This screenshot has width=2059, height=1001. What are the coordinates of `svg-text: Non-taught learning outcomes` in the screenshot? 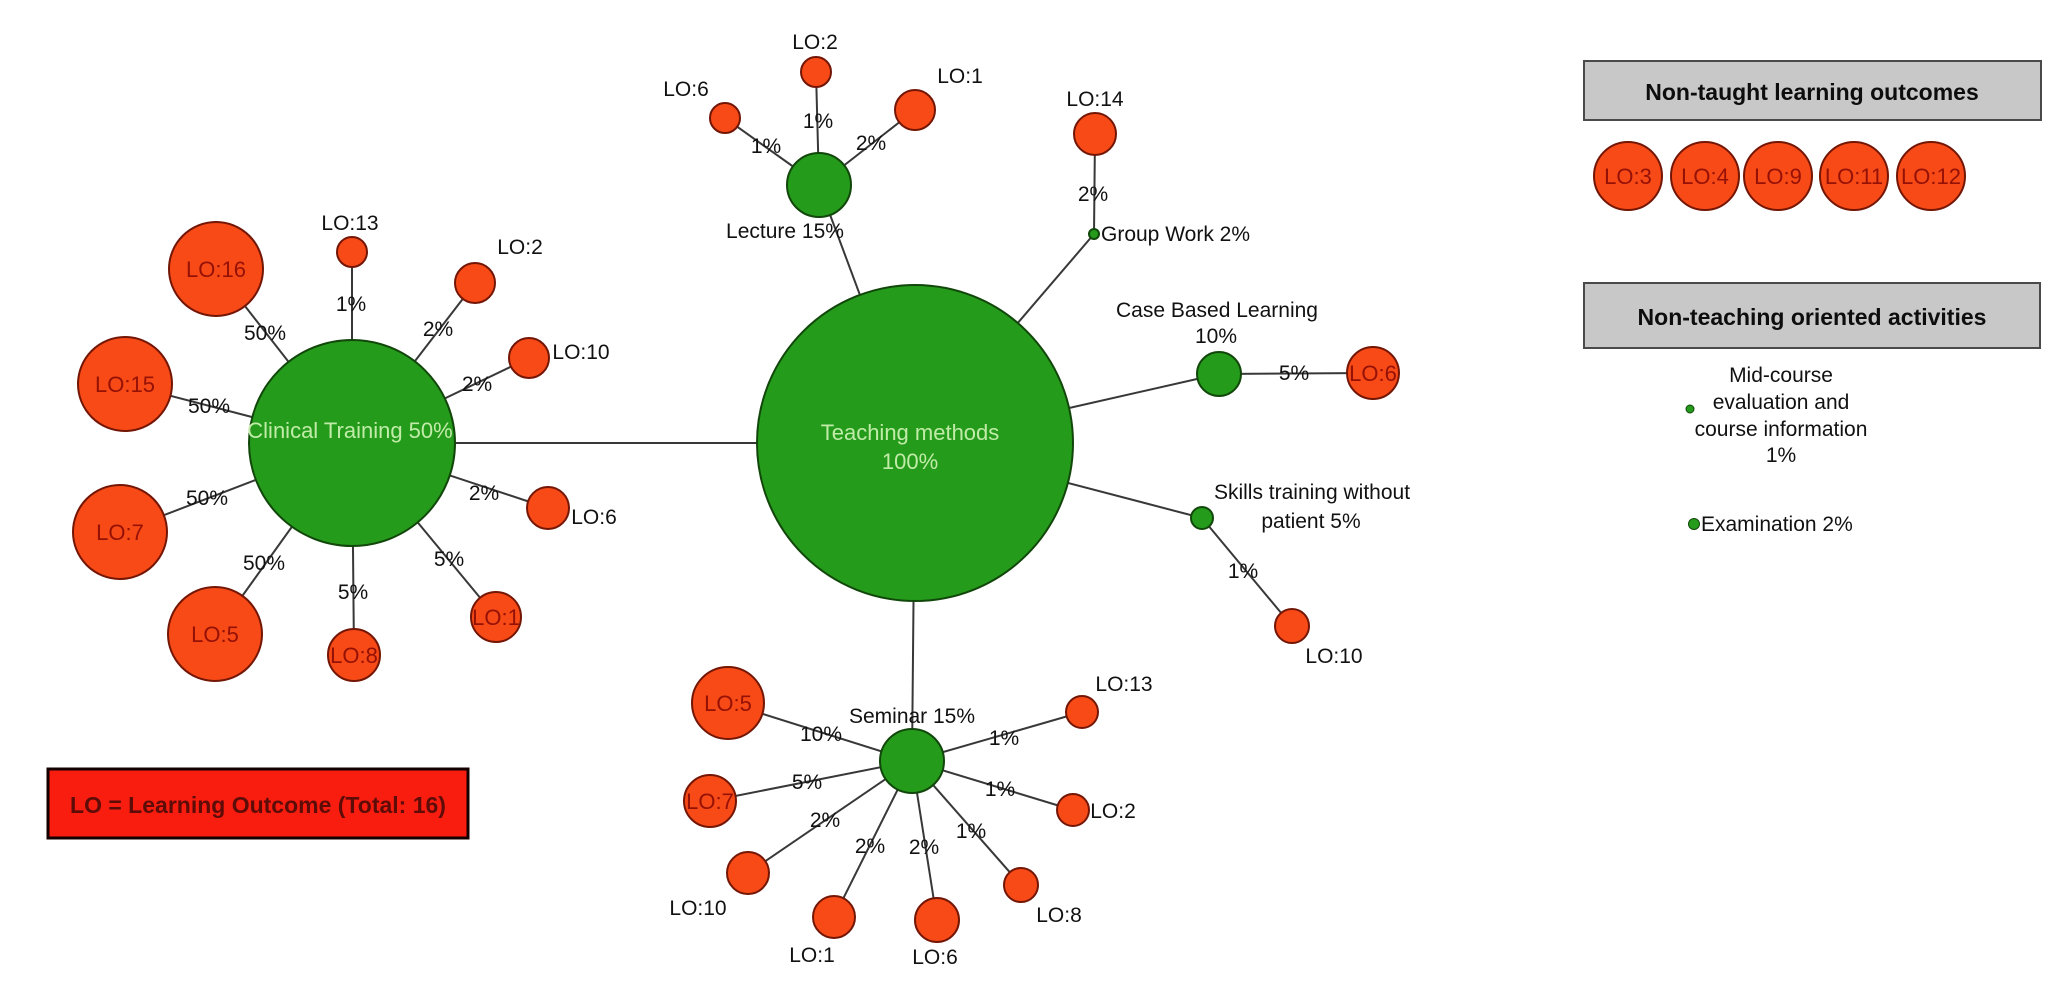 It's located at (1812, 92).